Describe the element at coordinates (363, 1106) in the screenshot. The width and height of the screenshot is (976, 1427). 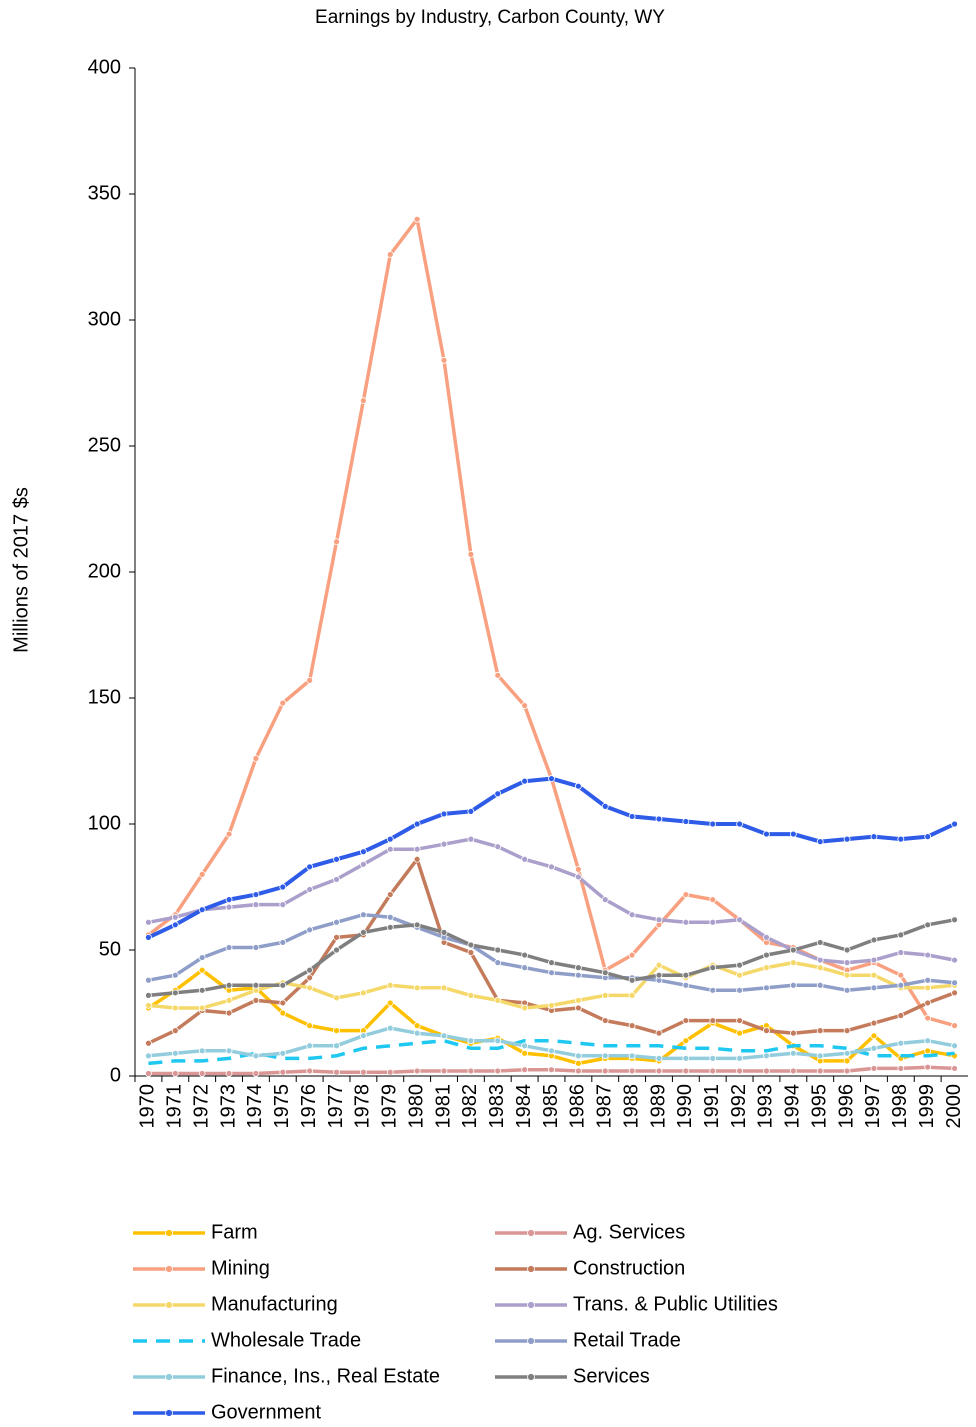
I see `x-tick-label: 1978` at that location.